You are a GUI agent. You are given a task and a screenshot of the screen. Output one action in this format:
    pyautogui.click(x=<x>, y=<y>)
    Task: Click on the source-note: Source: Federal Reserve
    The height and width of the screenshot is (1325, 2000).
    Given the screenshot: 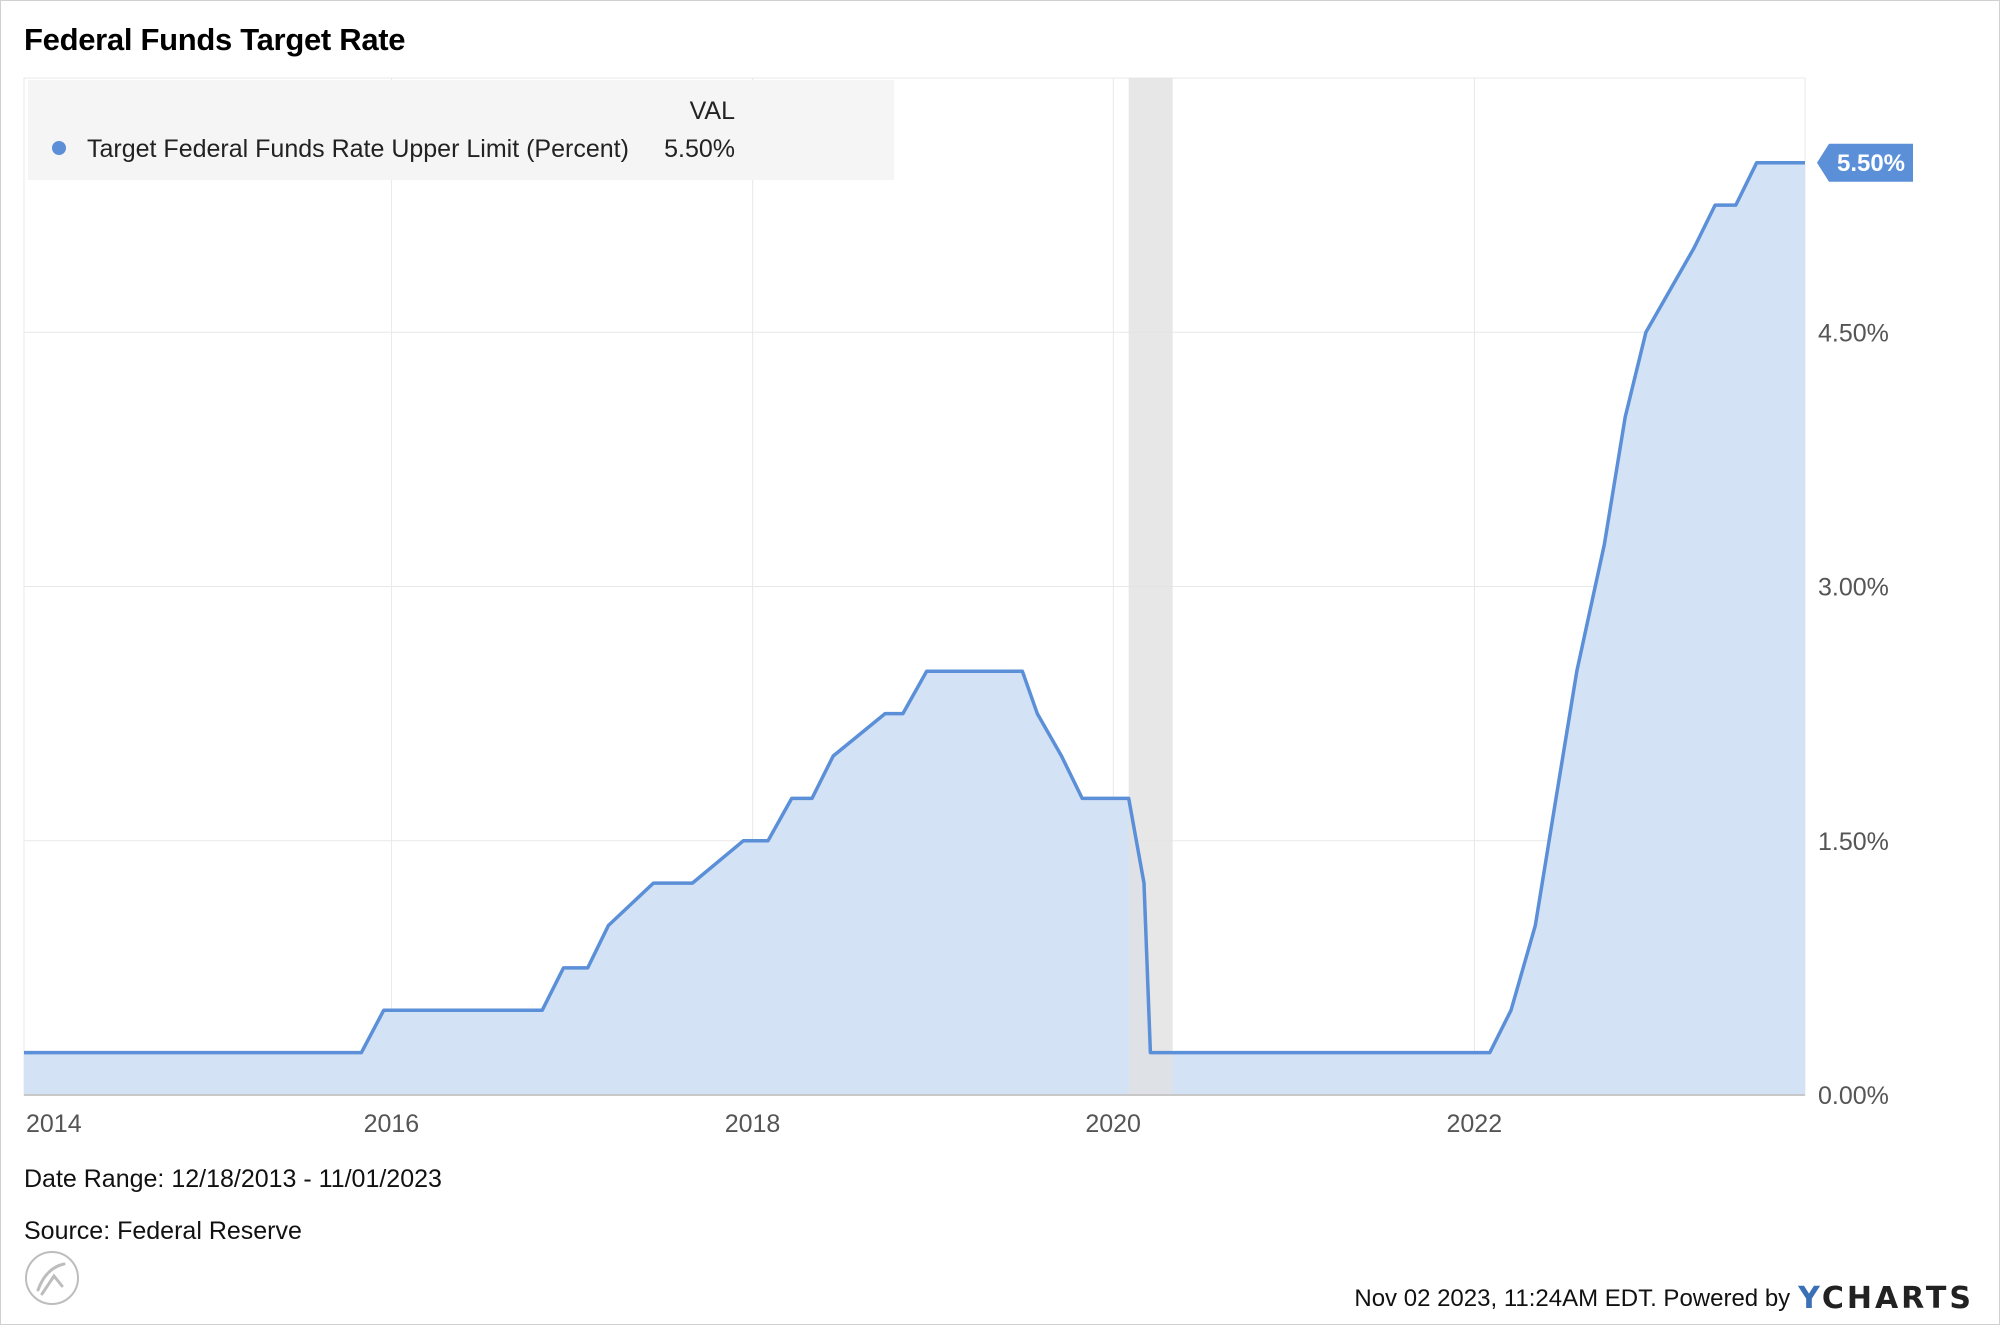 What is the action you would take?
    pyautogui.click(x=163, y=1231)
    